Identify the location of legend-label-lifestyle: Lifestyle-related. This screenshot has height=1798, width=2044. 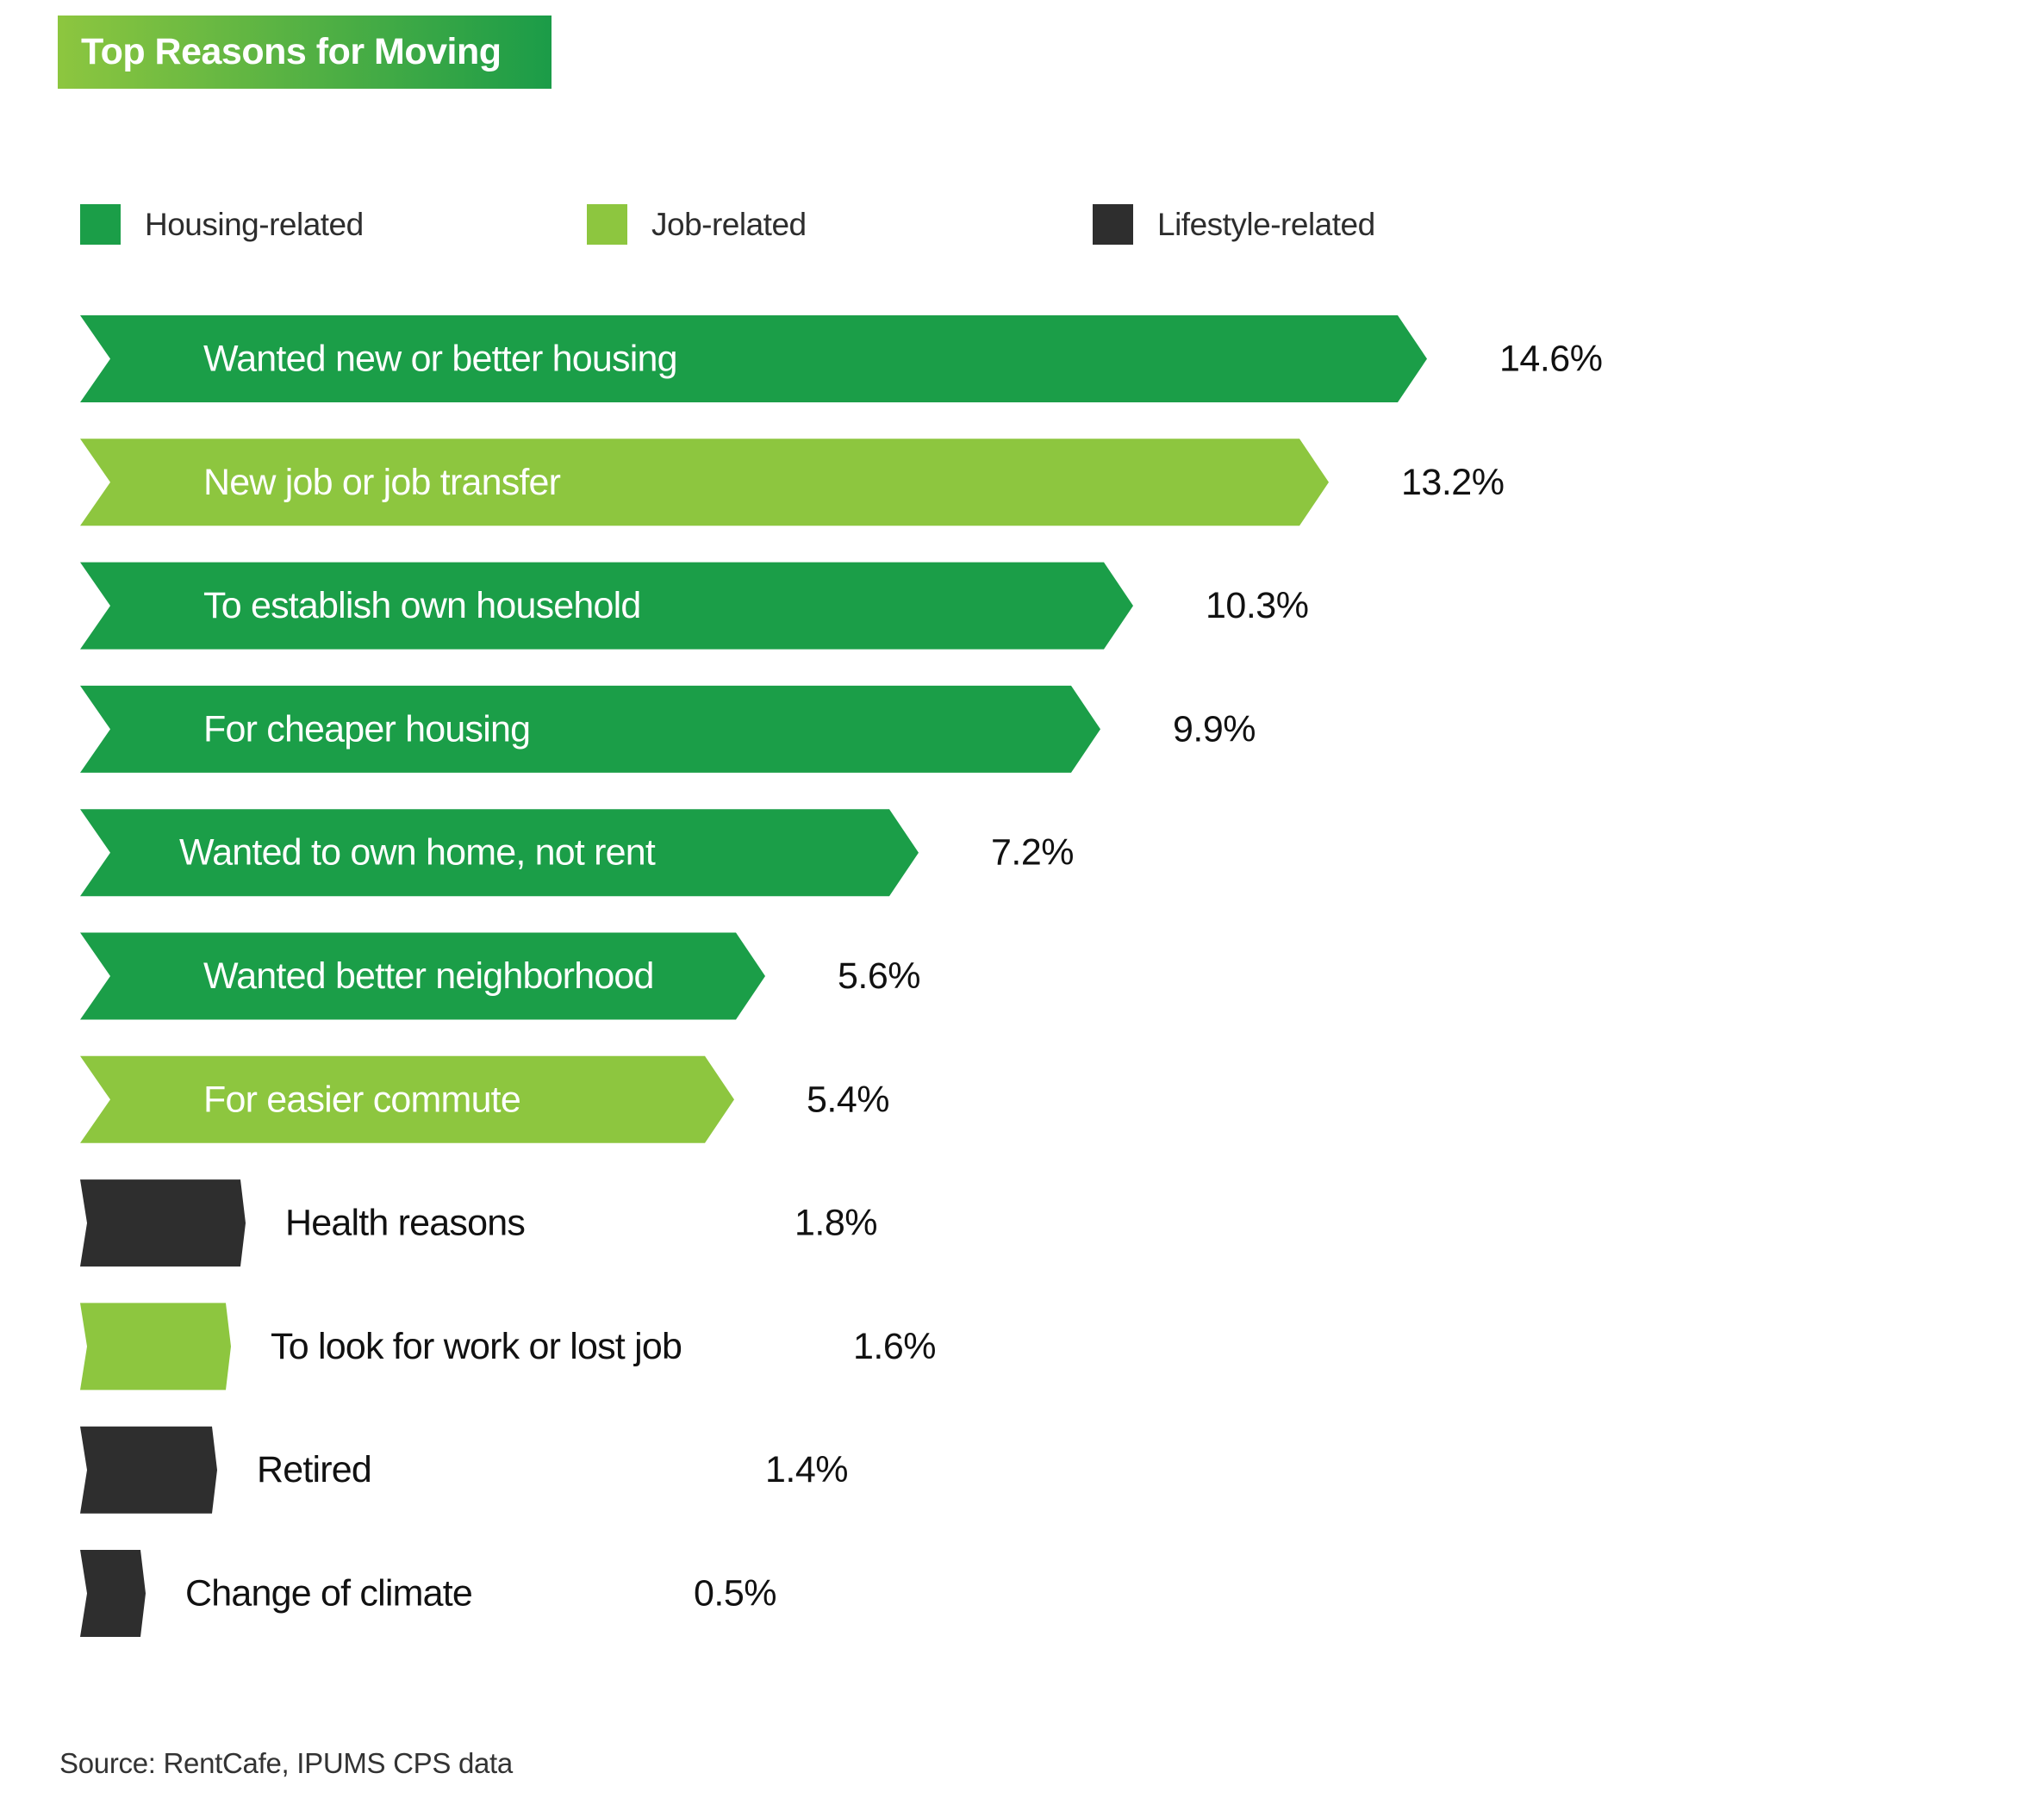
(1266, 225).